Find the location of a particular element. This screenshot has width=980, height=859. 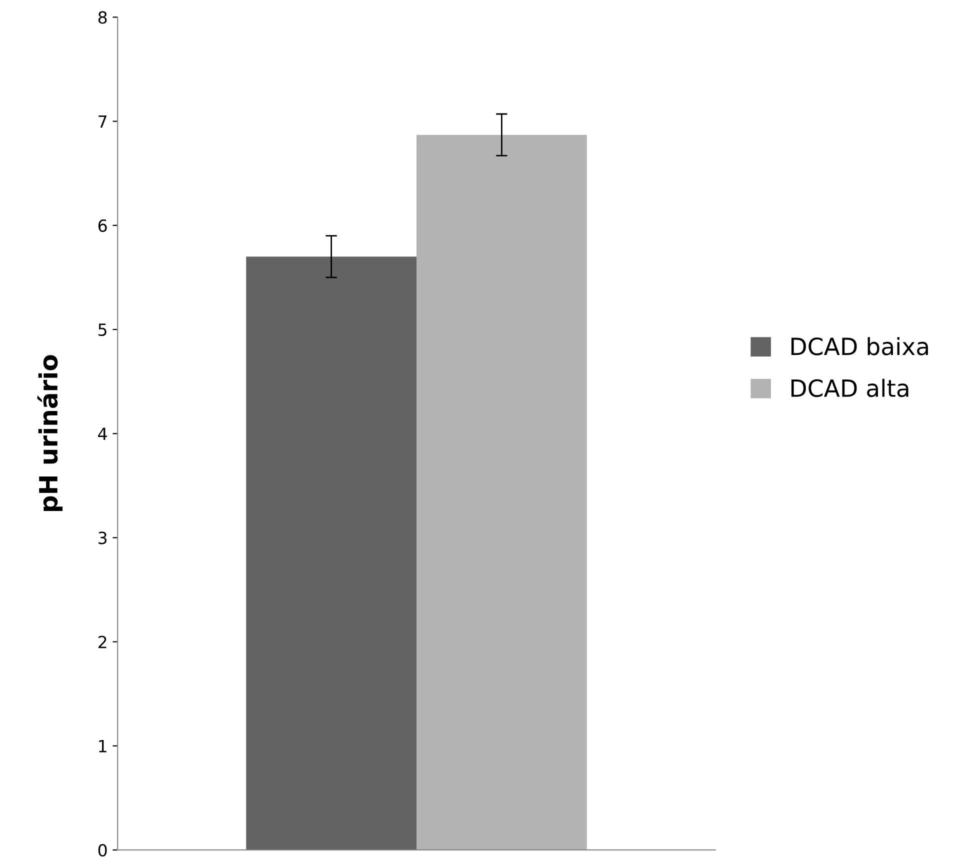

y-tick-label: 3 is located at coordinates (102, 538).